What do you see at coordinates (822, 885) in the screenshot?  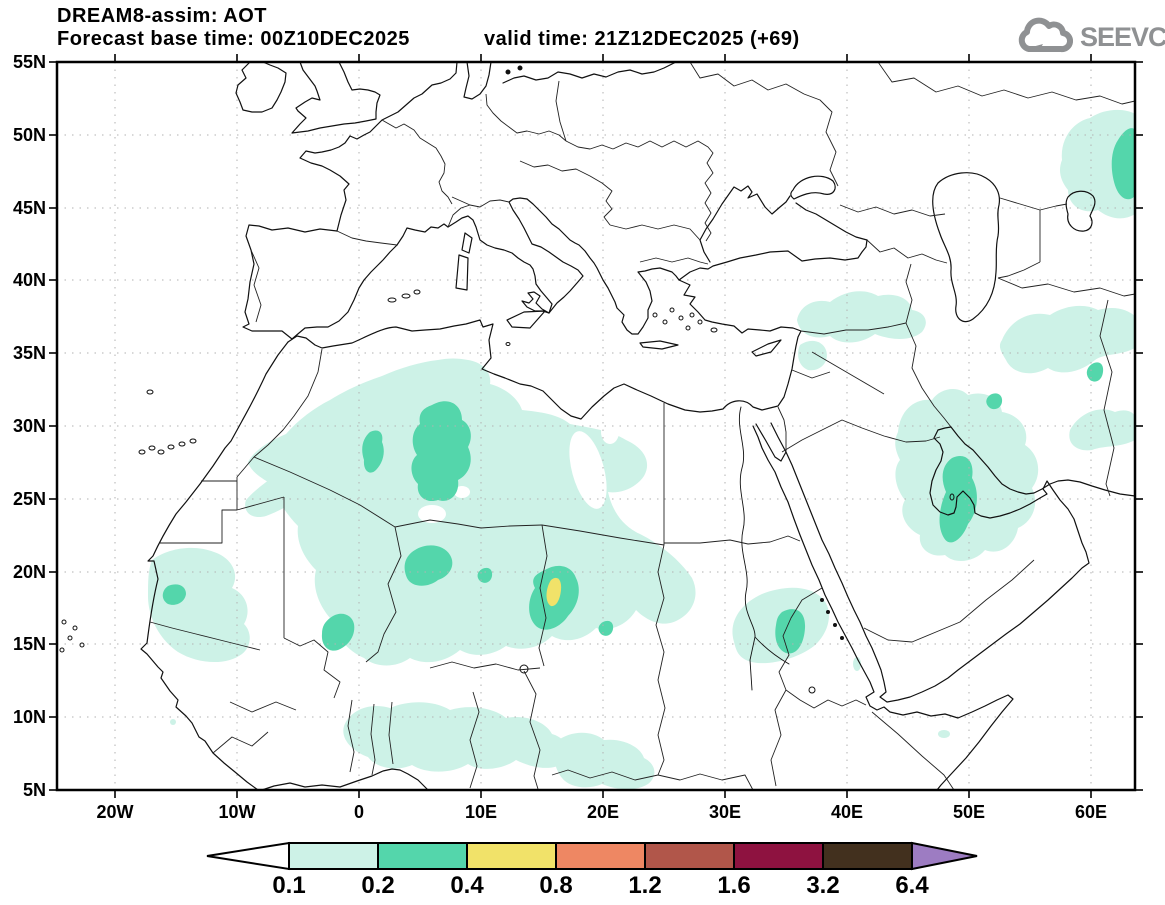 I see `colorbar-tick-label: 3.2` at bounding box center [822, 885].